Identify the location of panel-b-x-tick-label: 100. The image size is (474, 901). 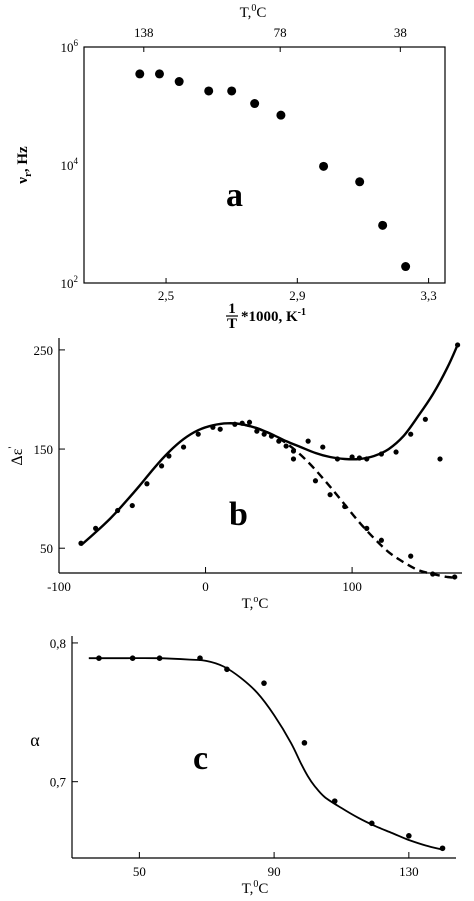
(352, 586).